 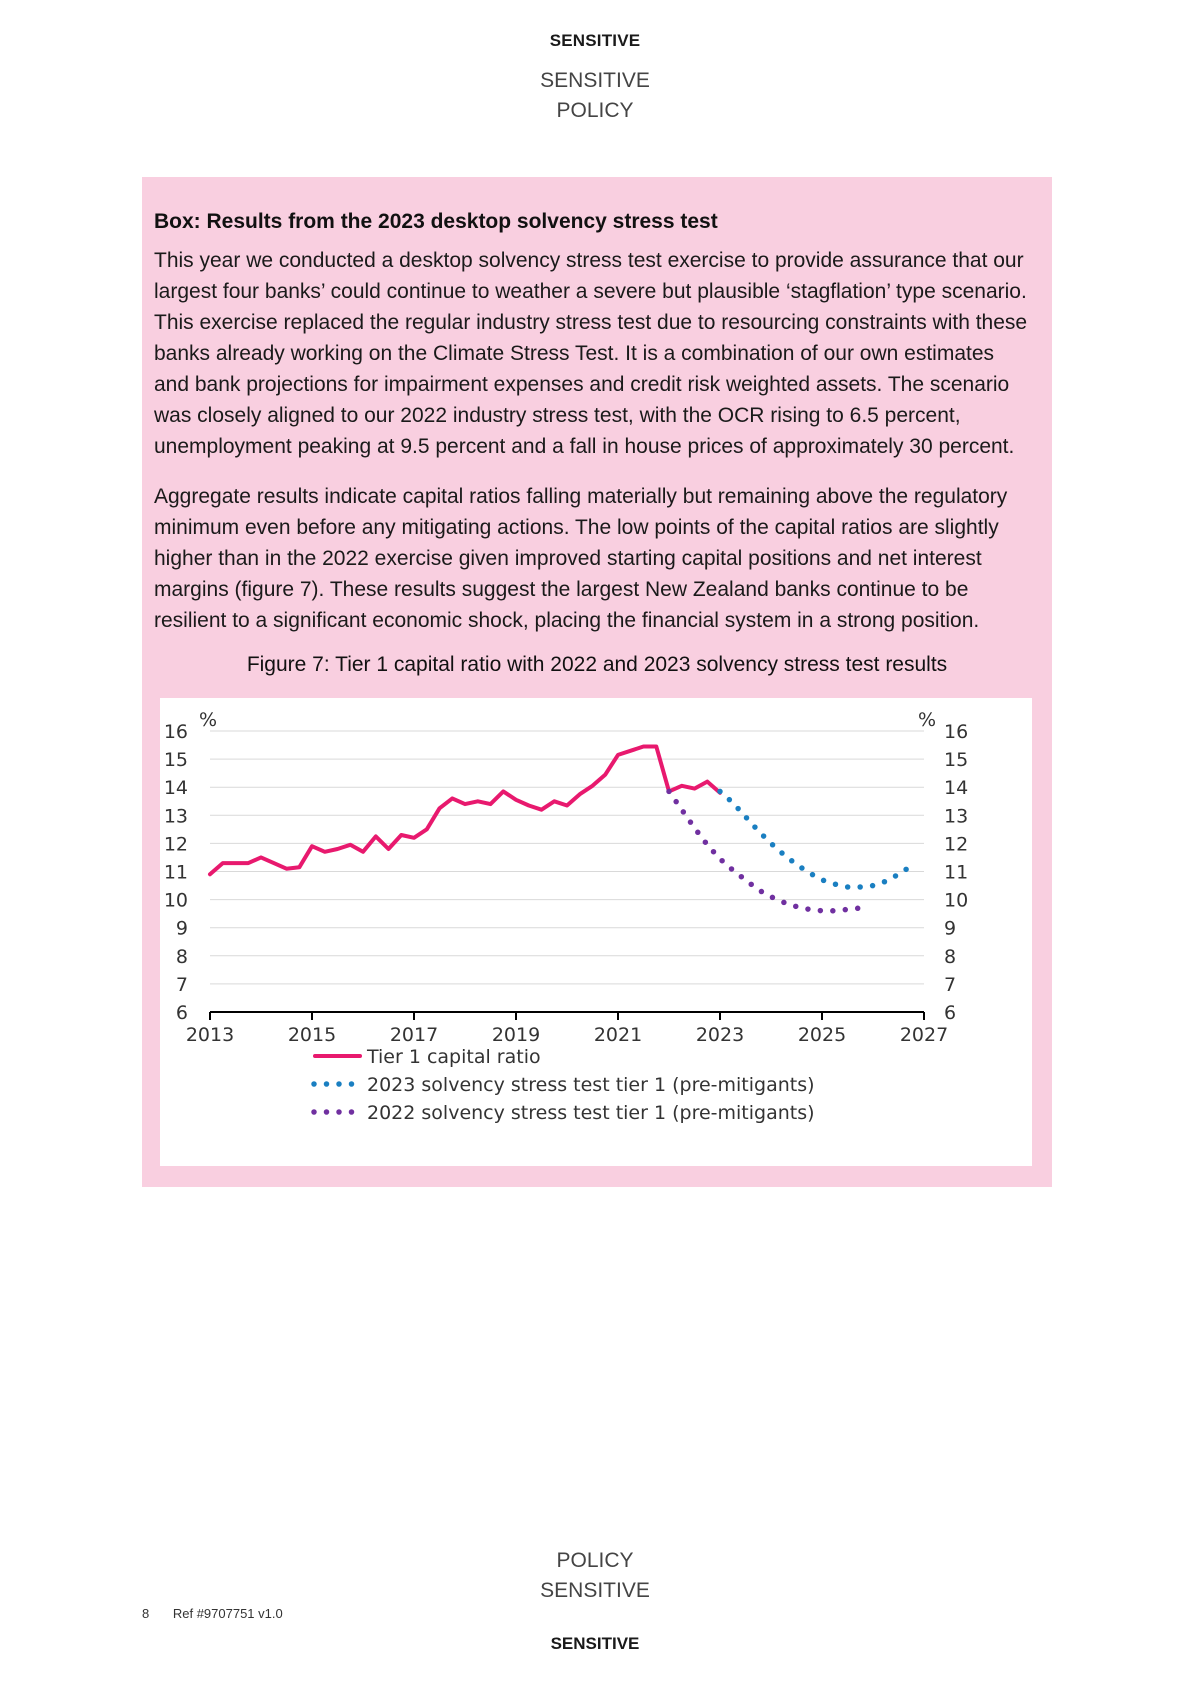 I want to click on y-tick-label-right: 15, so click(x=956, y=760).